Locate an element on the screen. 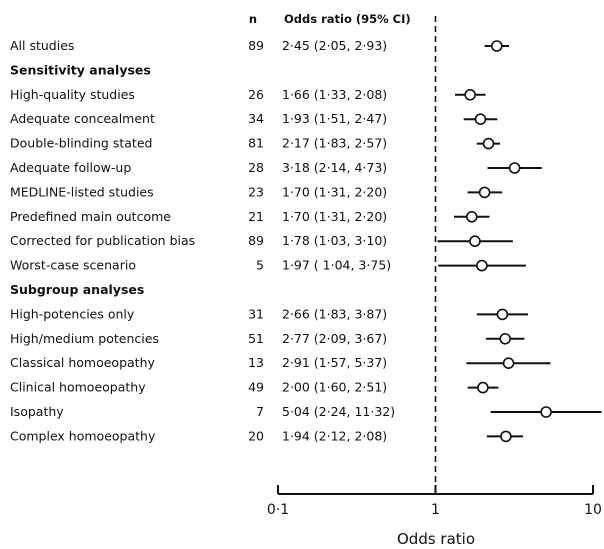  study-n: 34 is located at coordinates (256, 118).